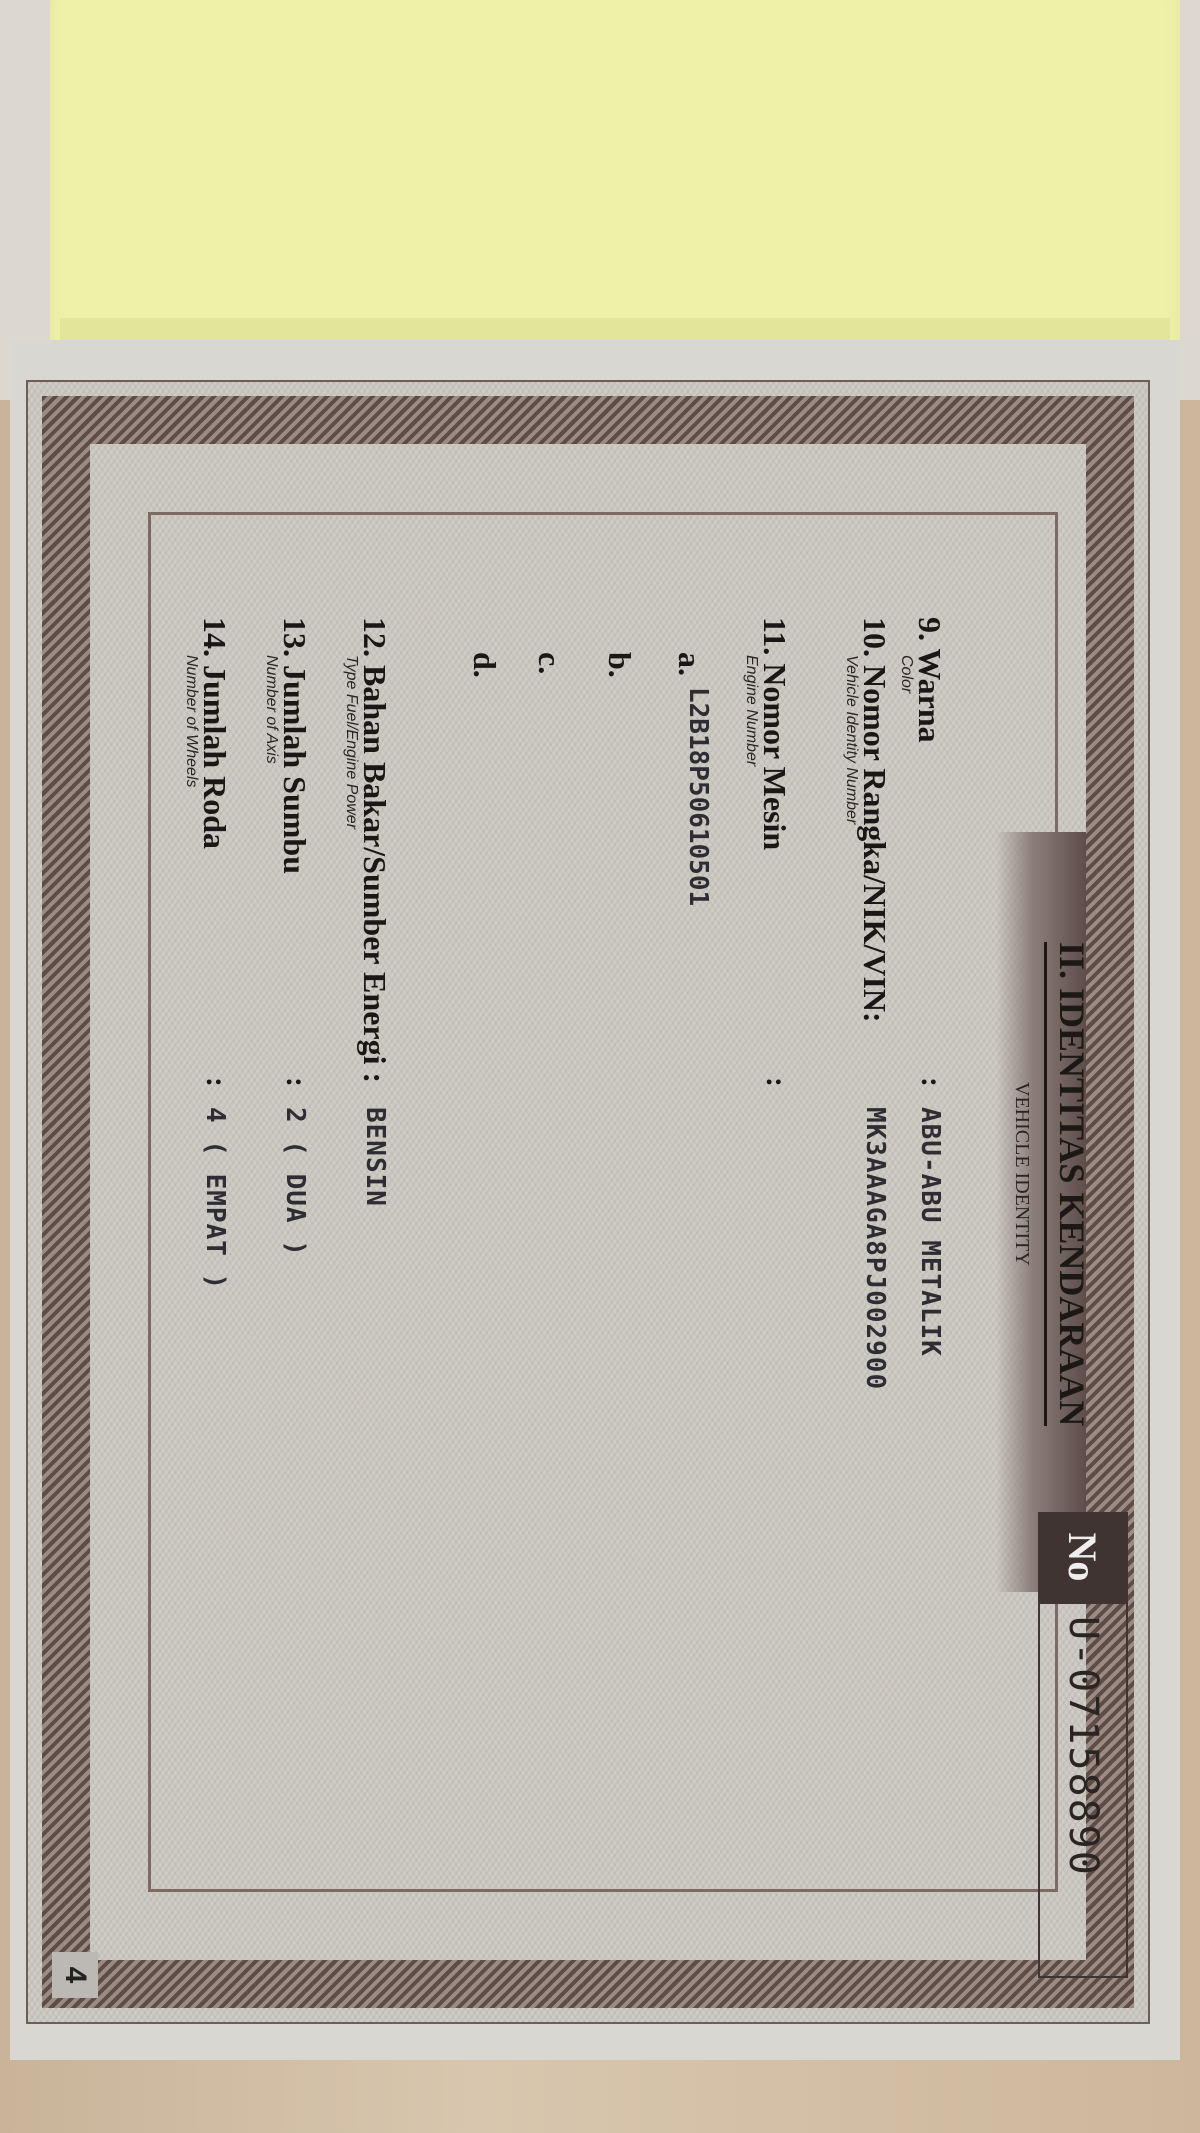 This screenshot has height=2133, width=1200. I want to click on field-value-engine-number: L2B18P50610501, so click(698, 797).